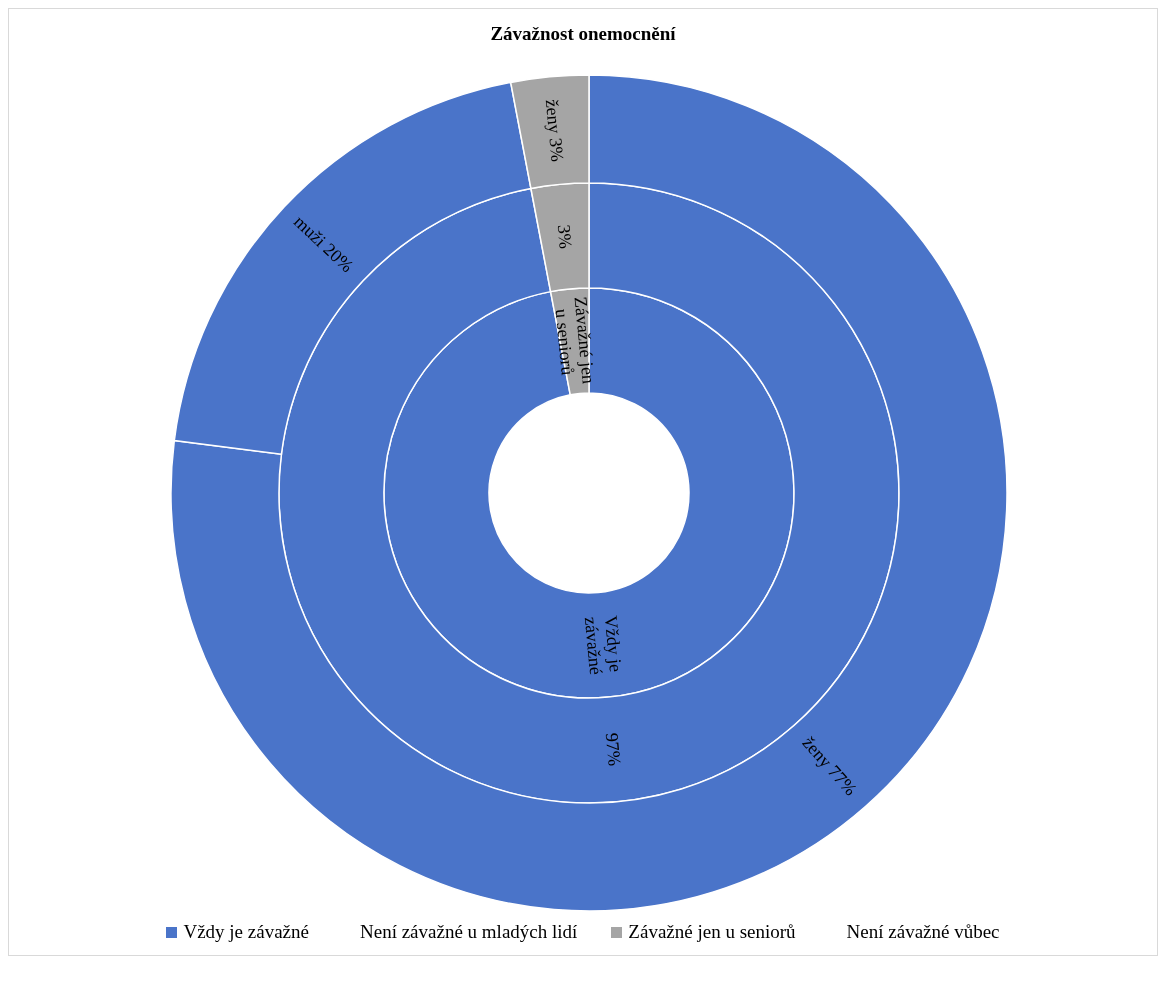  Describe the element at coordinates (613, 749) in the screenshot. I see `data-label: 97%` at that location.